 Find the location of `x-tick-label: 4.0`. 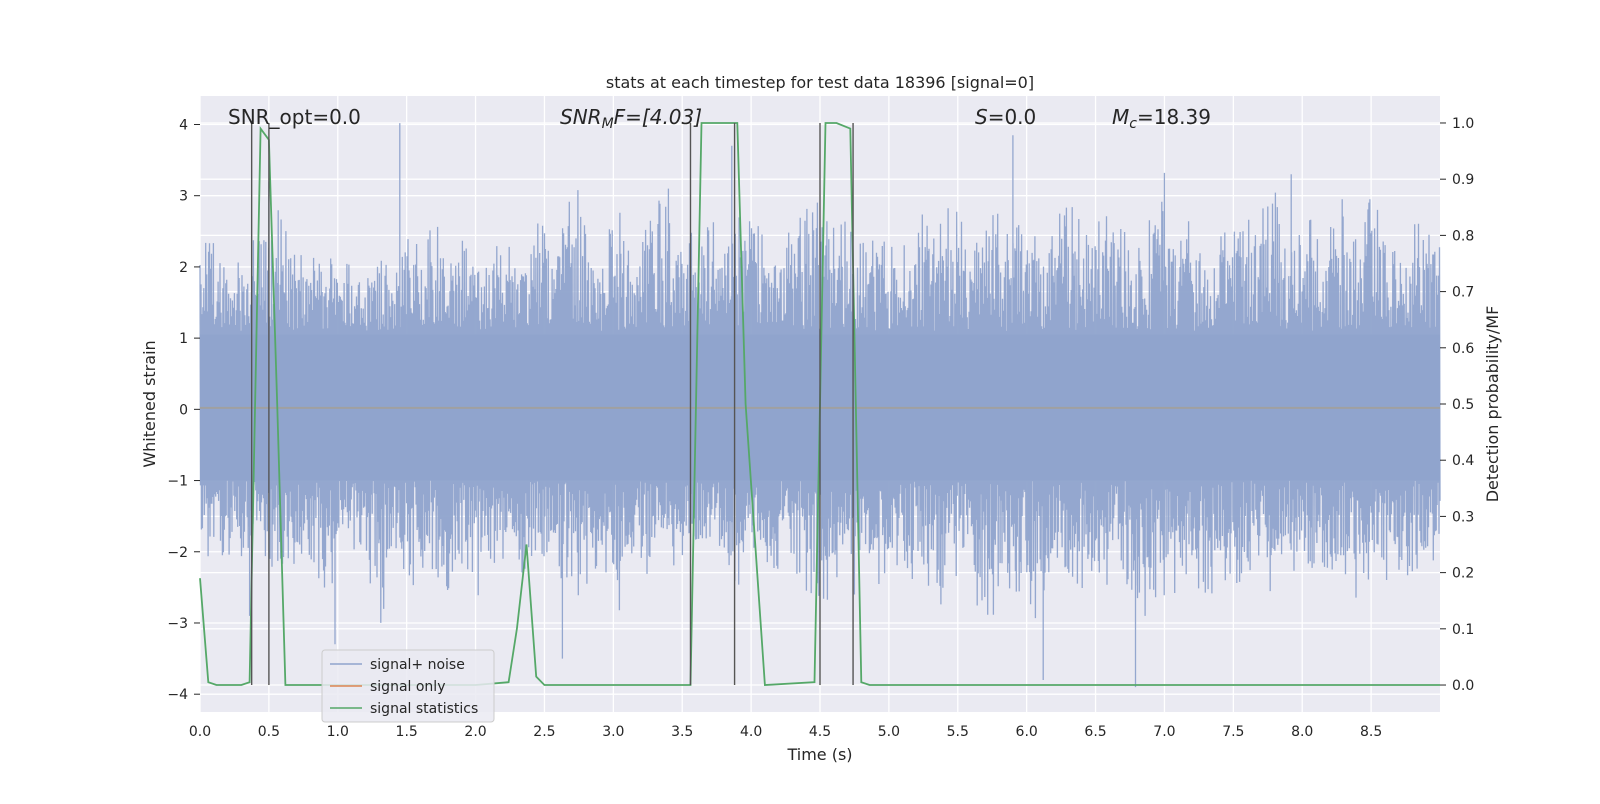

x-tick-label: 4.0 is located at coordinates (751, 732).